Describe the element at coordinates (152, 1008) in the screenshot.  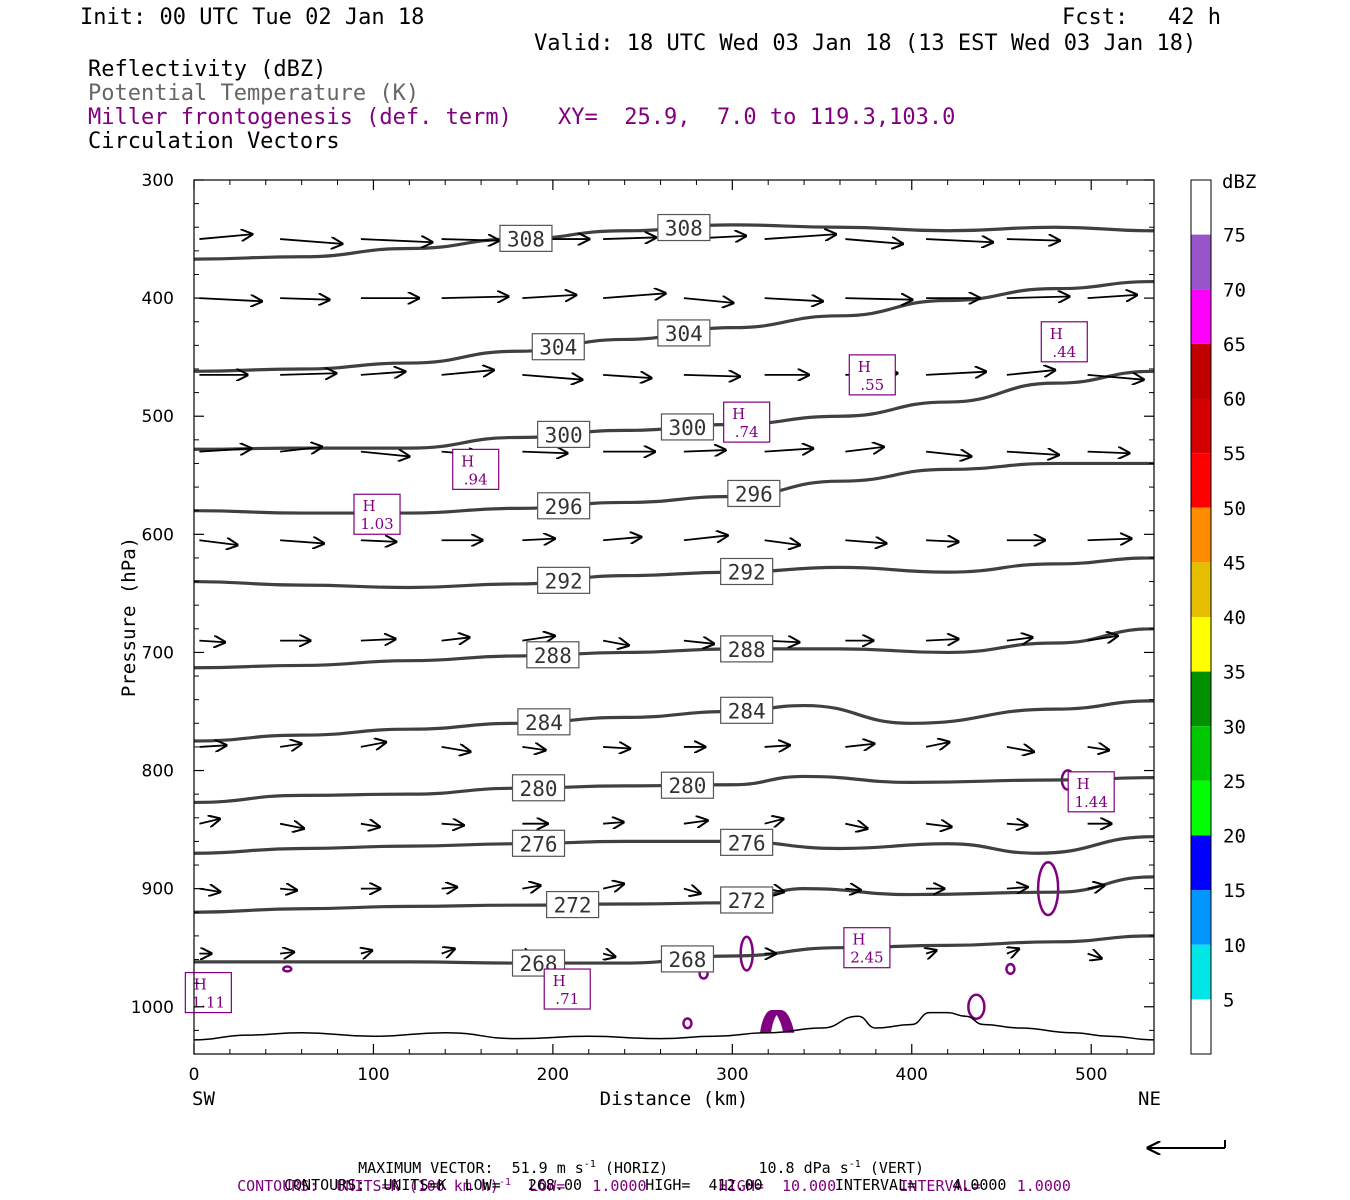
I see `y-tick-label: 1000` at that location.